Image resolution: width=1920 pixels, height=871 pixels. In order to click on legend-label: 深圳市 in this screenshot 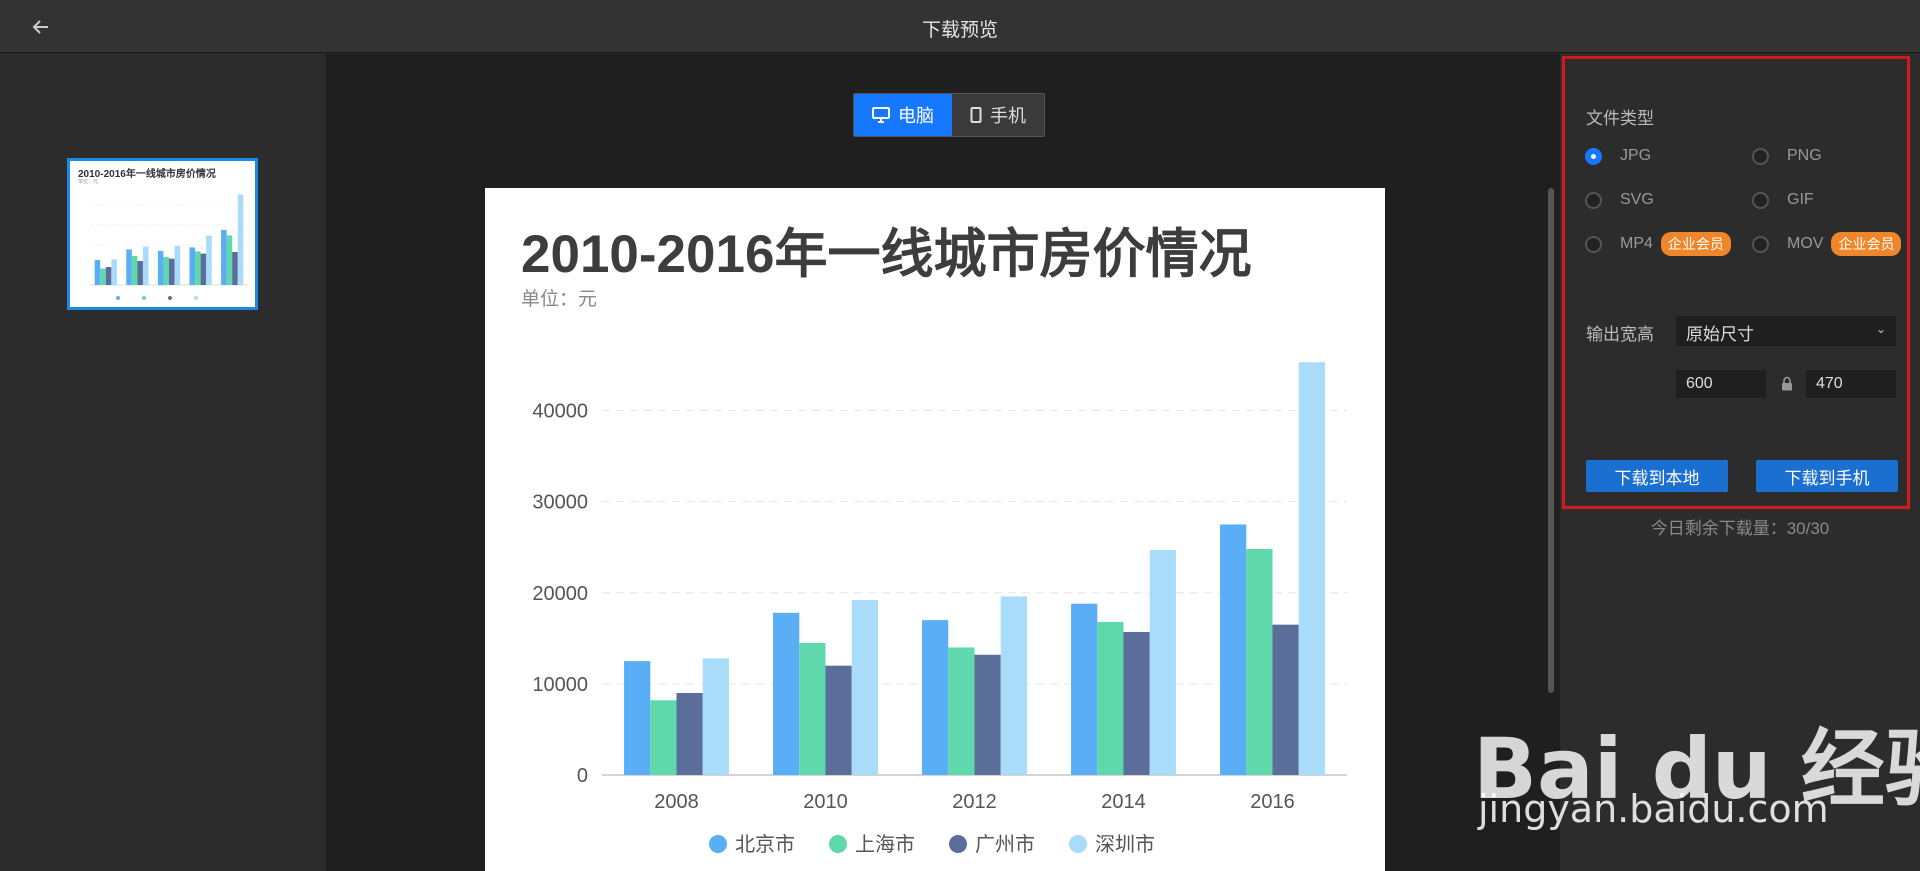, I will do `click(1125, 844)`.